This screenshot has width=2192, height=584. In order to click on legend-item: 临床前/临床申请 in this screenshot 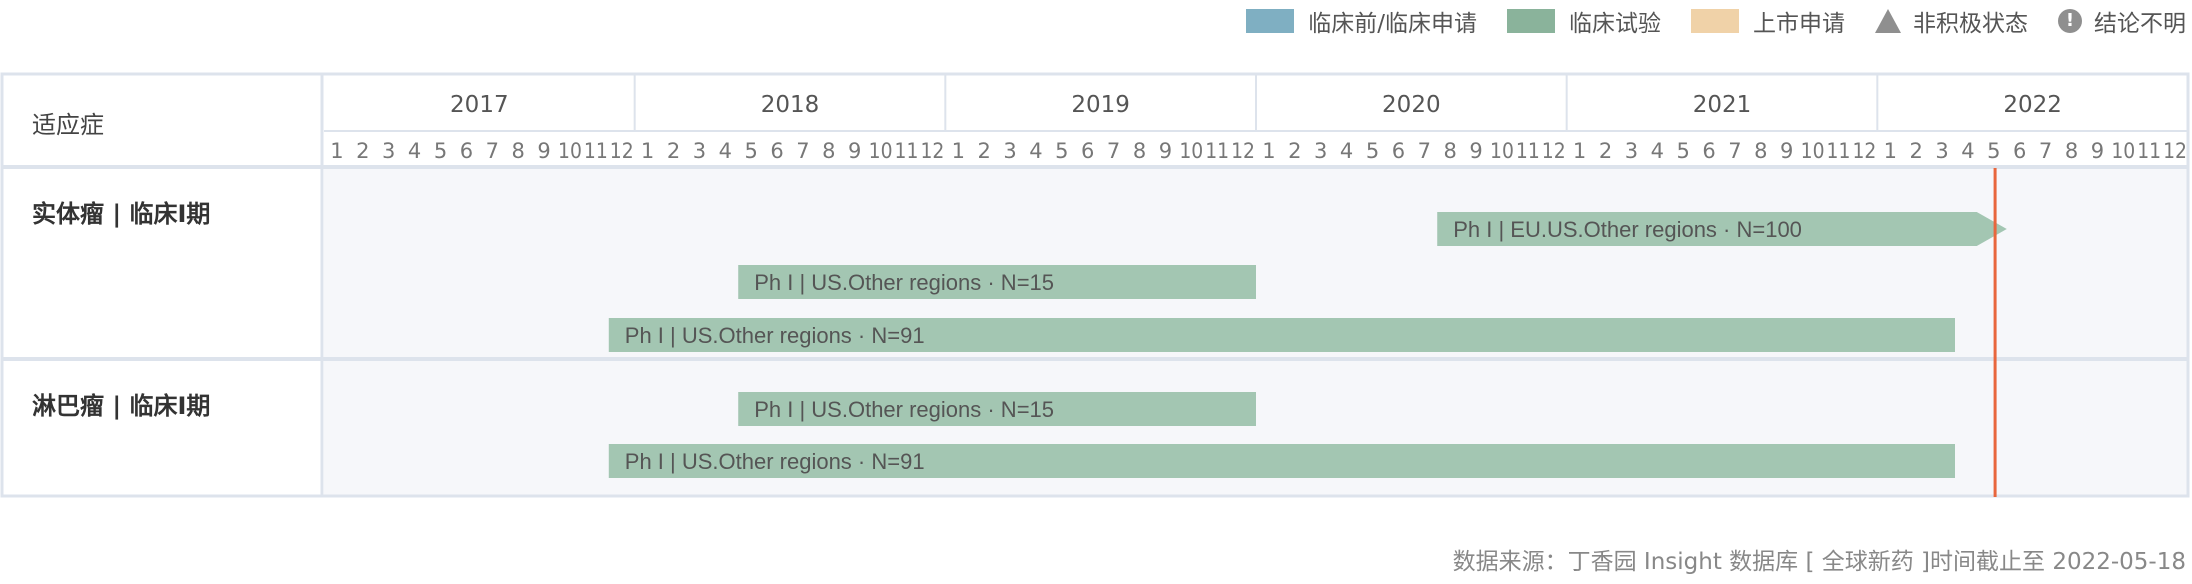, I will do `click(1361, 21)`.